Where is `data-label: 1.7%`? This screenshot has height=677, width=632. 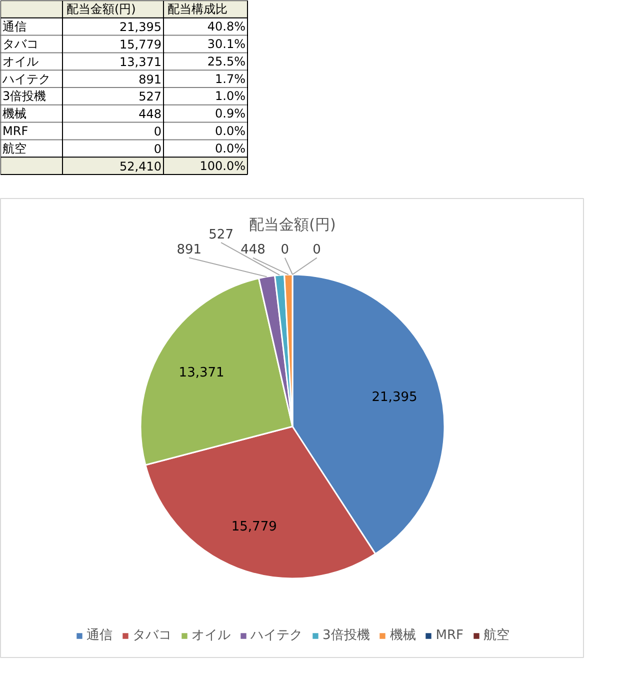
data-label: 1.7% is located at coordinates (230, 79).